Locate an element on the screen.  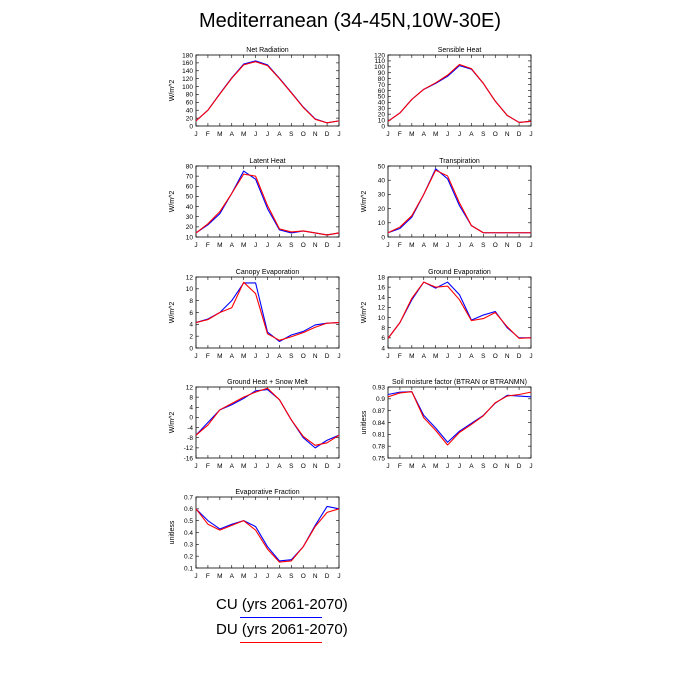
y-tick-label: 20 is located at coordinates (190, 118).